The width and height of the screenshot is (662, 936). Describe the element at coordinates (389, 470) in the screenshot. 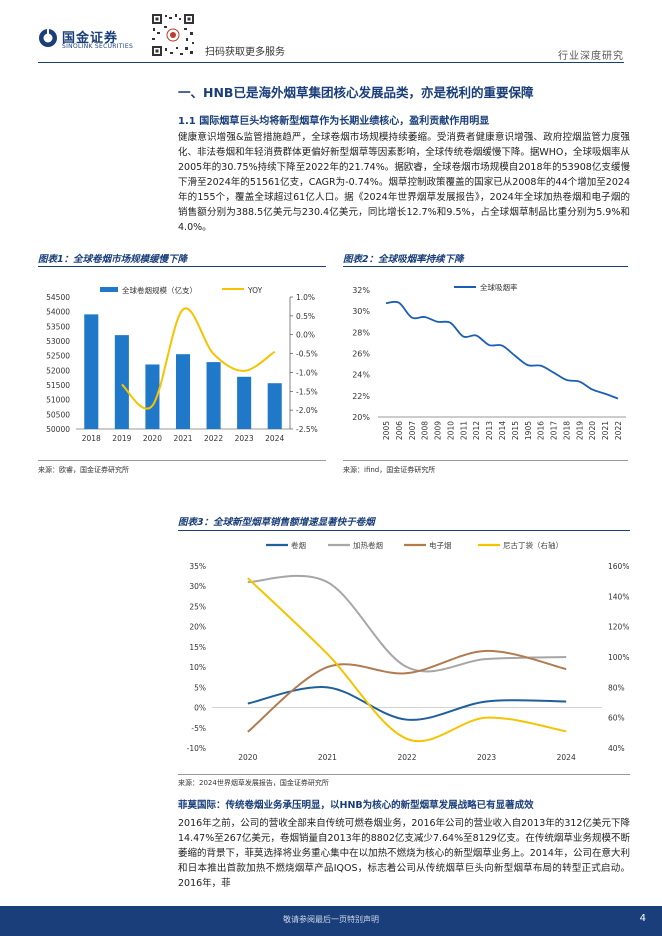

I see `figure-2-source: 来源：ifind，国金证券研究所` at that location.